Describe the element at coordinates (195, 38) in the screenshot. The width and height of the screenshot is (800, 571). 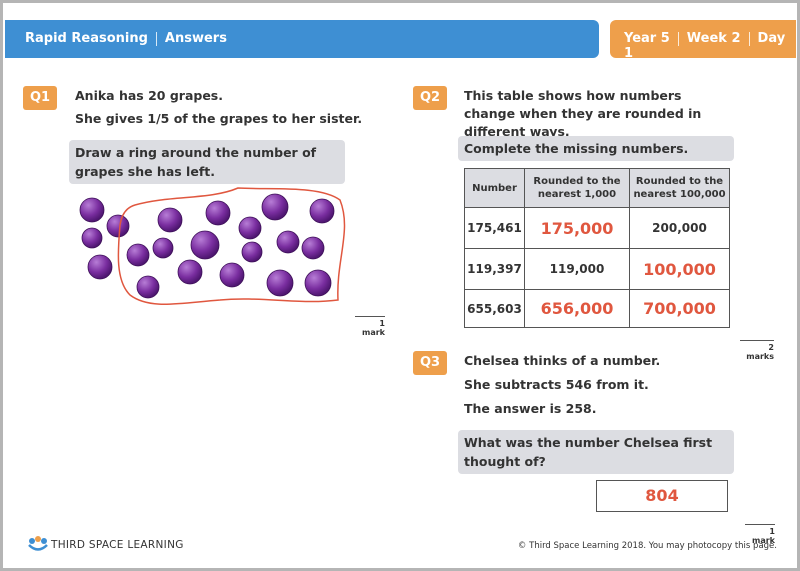
I see `subtitle: Answers` at that location.